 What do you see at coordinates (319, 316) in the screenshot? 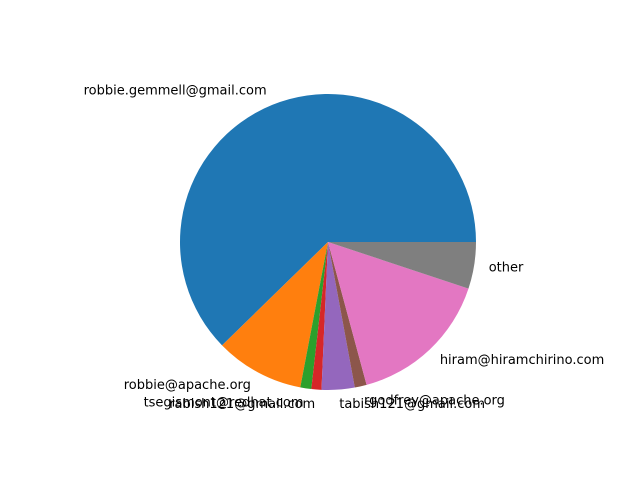
I see `pie-slice-rabish121-gmail-com` at bounding box center [319, 316].